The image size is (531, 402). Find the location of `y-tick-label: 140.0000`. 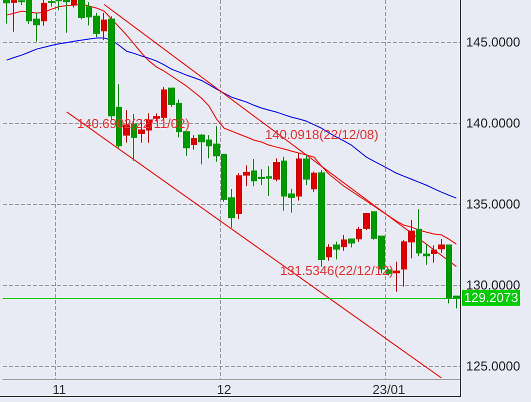

y-tick-label: 140.0000 is located at coordinates (493, 123).